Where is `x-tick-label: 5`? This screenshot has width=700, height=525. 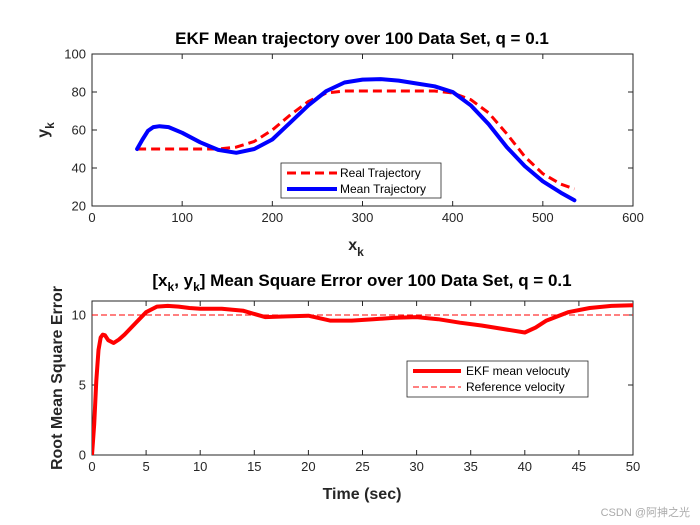 x-tick-label: 5 is located at coordinates (145, 466).